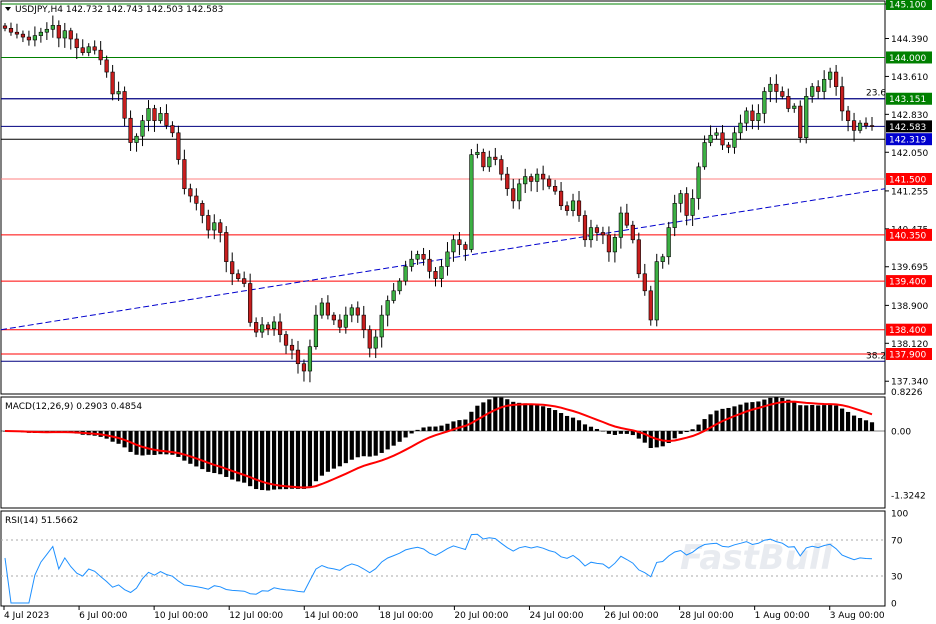 This screenshot has height=624, width=936. I want to click on macd-tick-label: 0.00, so click(901, 433).